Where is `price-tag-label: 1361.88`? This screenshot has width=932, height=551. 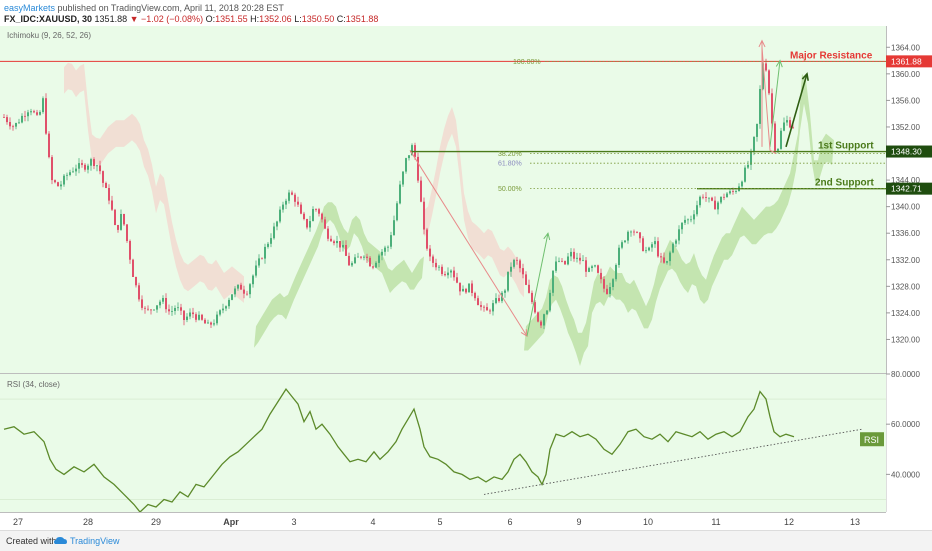
price-tag-label: 1361.88 is located at coordinates (906, 61).